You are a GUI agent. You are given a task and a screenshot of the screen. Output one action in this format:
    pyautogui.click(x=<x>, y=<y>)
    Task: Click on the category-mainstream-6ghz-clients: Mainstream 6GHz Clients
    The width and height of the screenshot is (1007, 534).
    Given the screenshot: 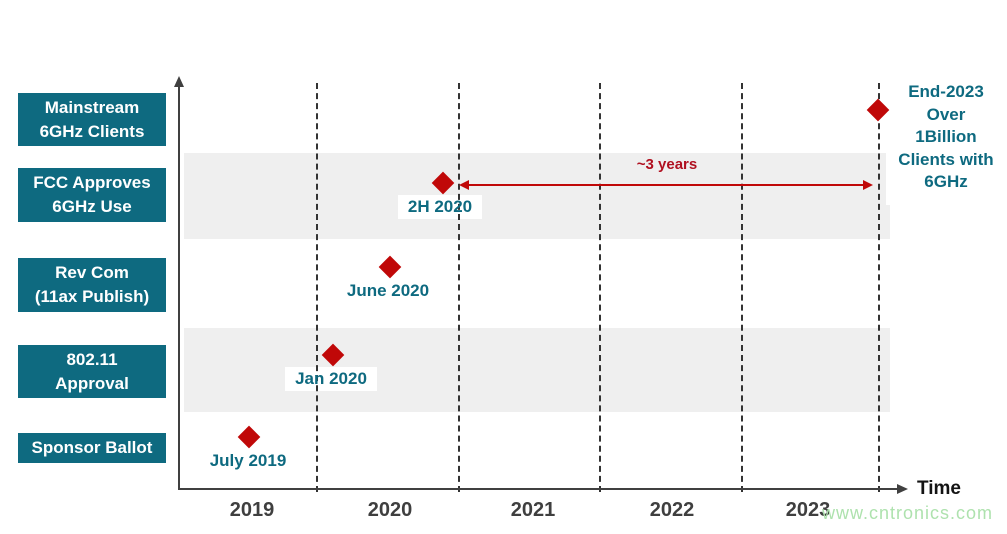 What is the action you would take?
    pyautogui.click(x=92, y=119)
    